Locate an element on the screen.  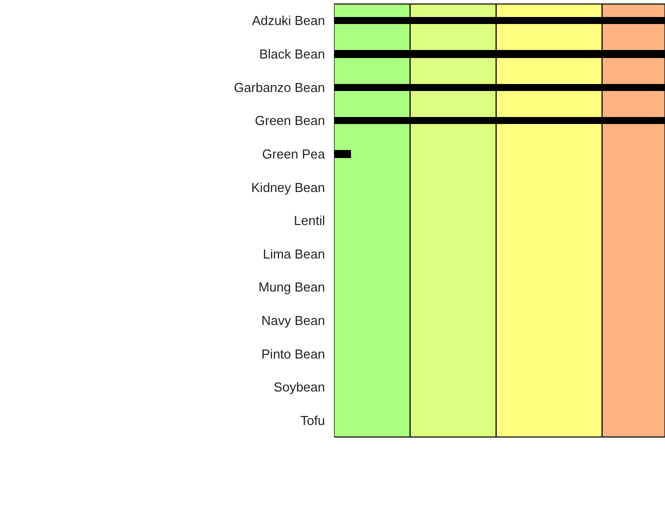
y-tick-label: Soybean is located at coordinates (299, 387).